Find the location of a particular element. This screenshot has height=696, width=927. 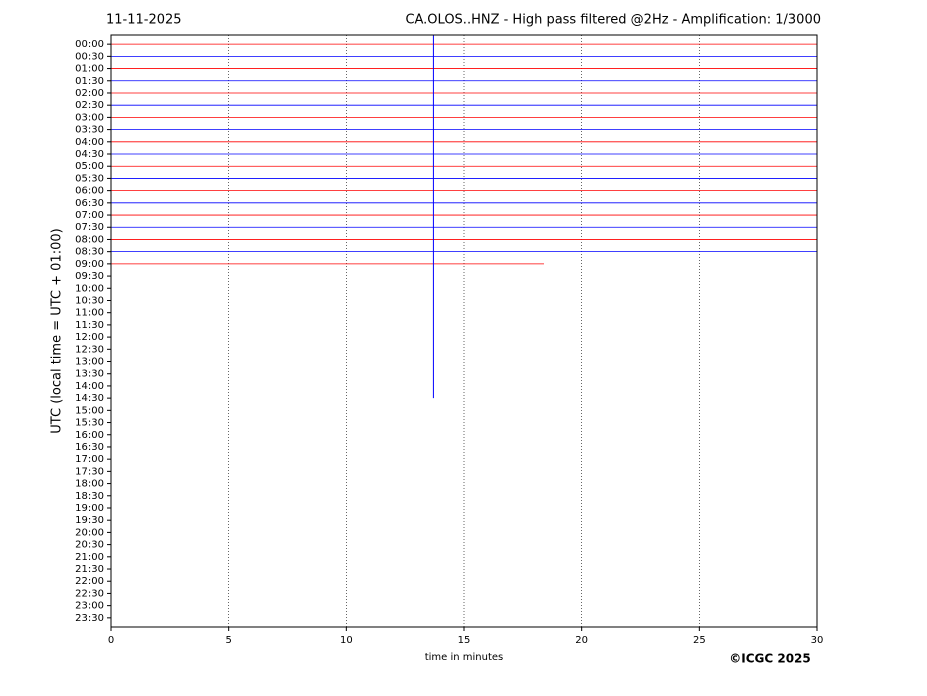

y-tick-label: 21:30 is located at coordinates (89, 569).